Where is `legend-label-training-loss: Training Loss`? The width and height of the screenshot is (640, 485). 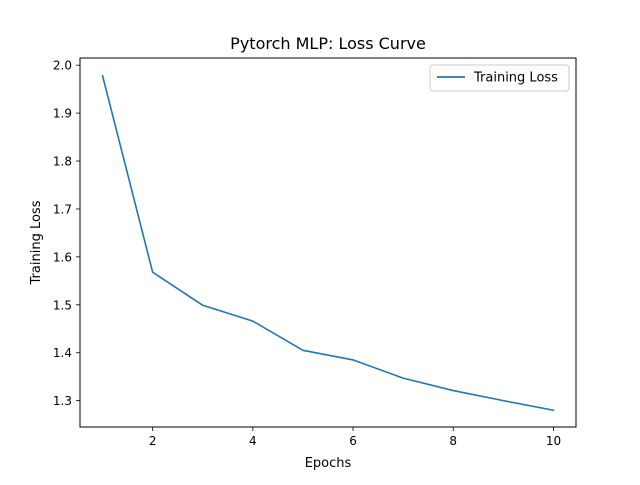 legend-label-training-loss: Training Loss is located at coordinates (515, 78).